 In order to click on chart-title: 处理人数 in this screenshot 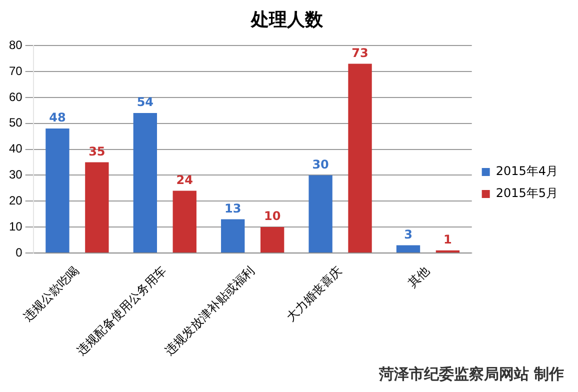, I will do `click(287, 19)`.